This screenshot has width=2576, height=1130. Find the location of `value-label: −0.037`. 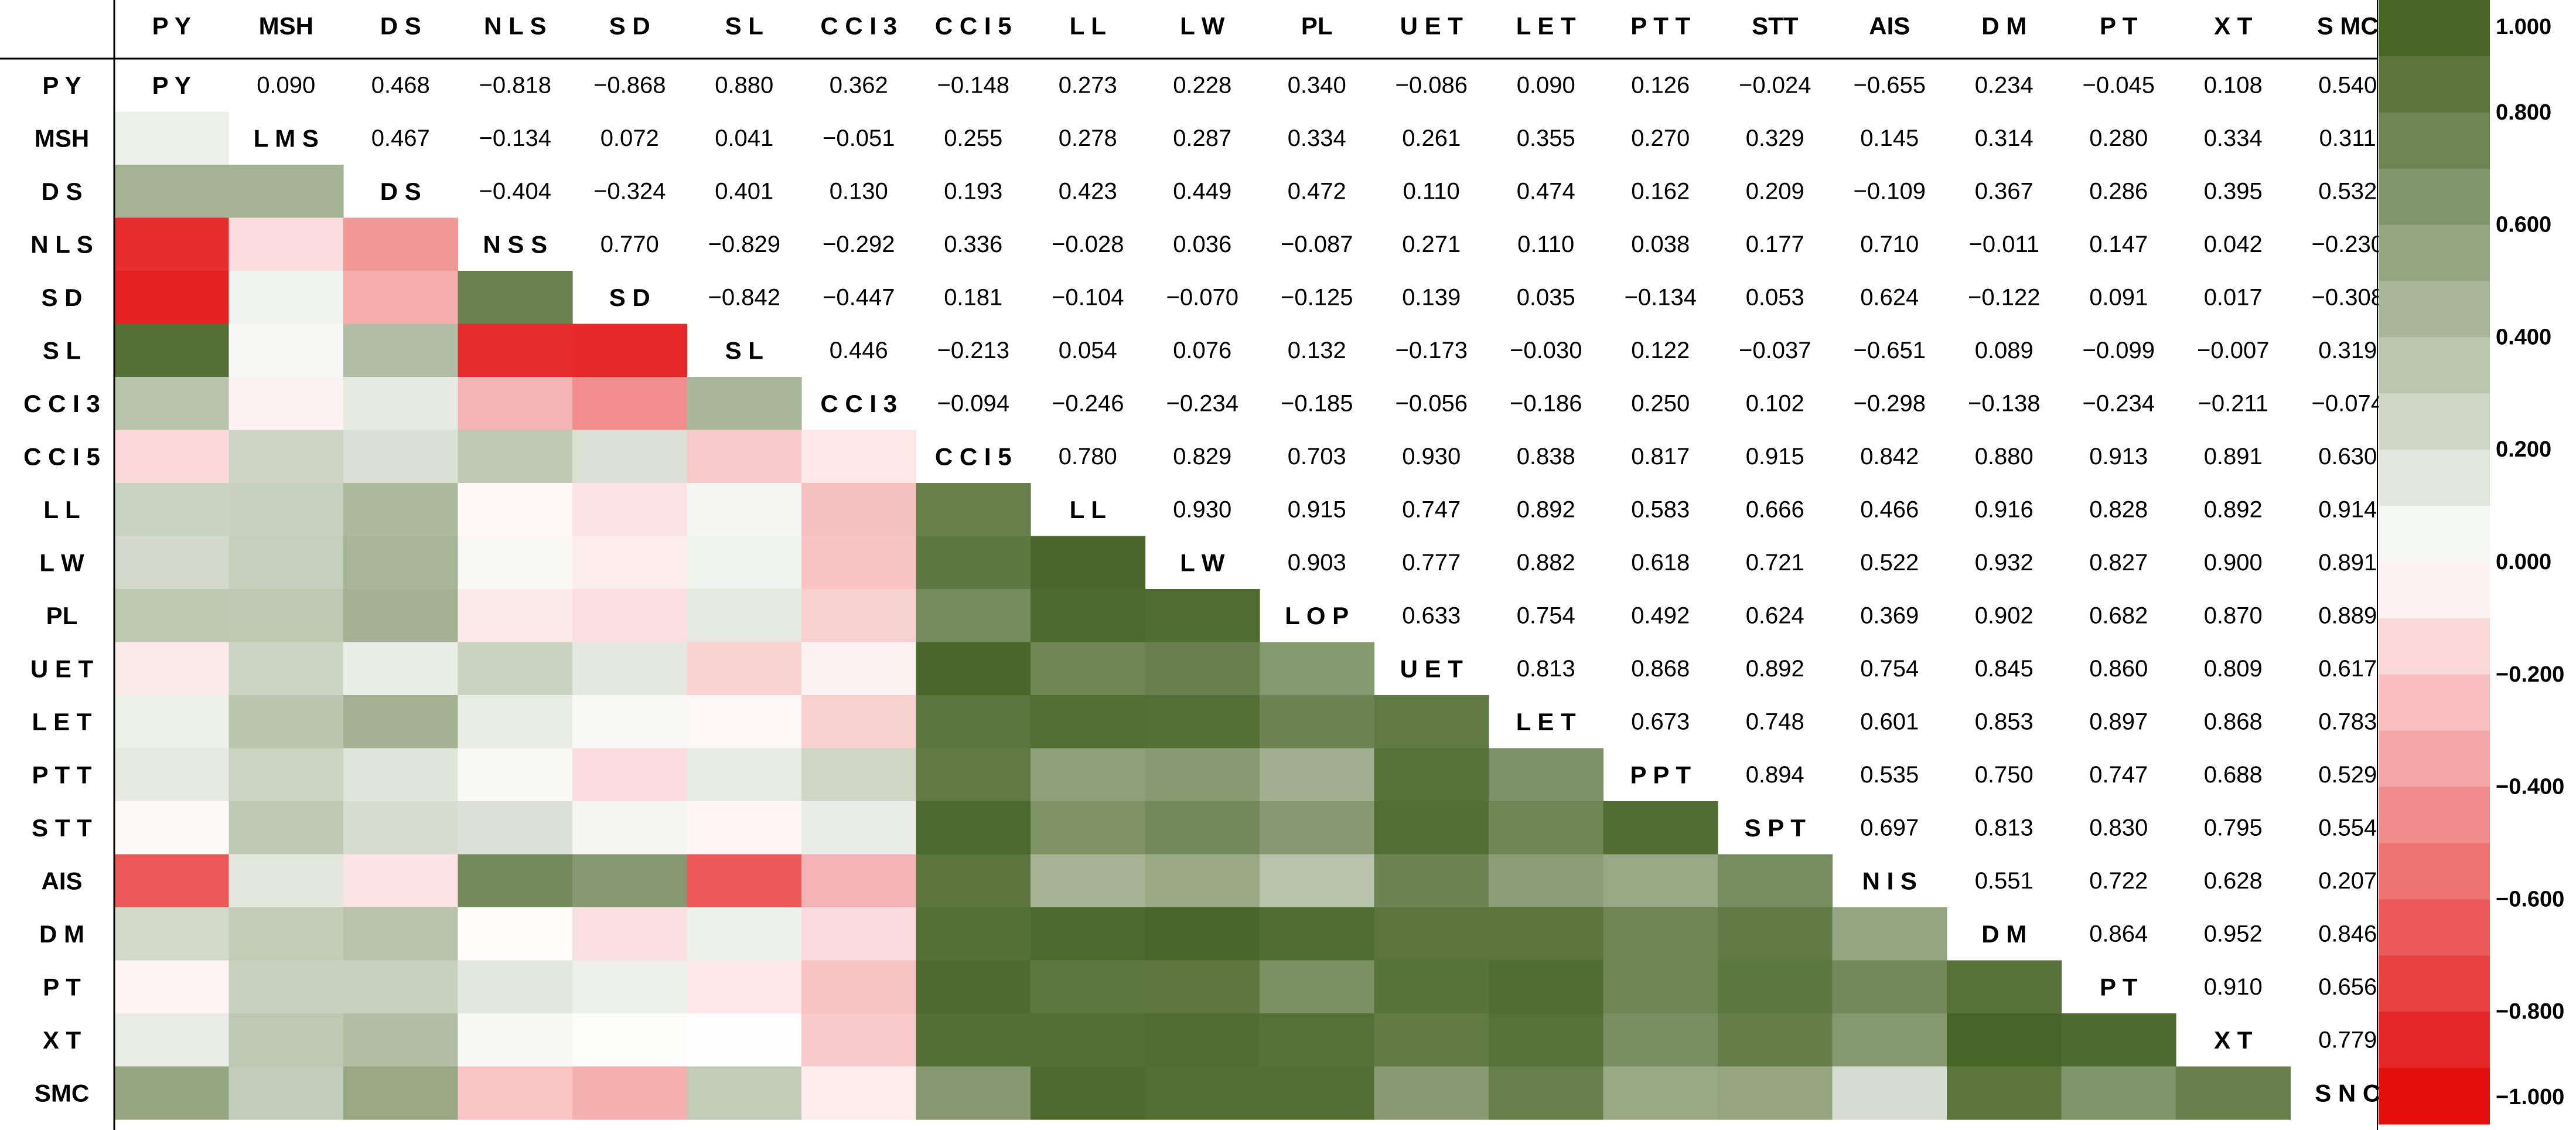

value-label: −0.037 is located at coordinates (1775, 350).